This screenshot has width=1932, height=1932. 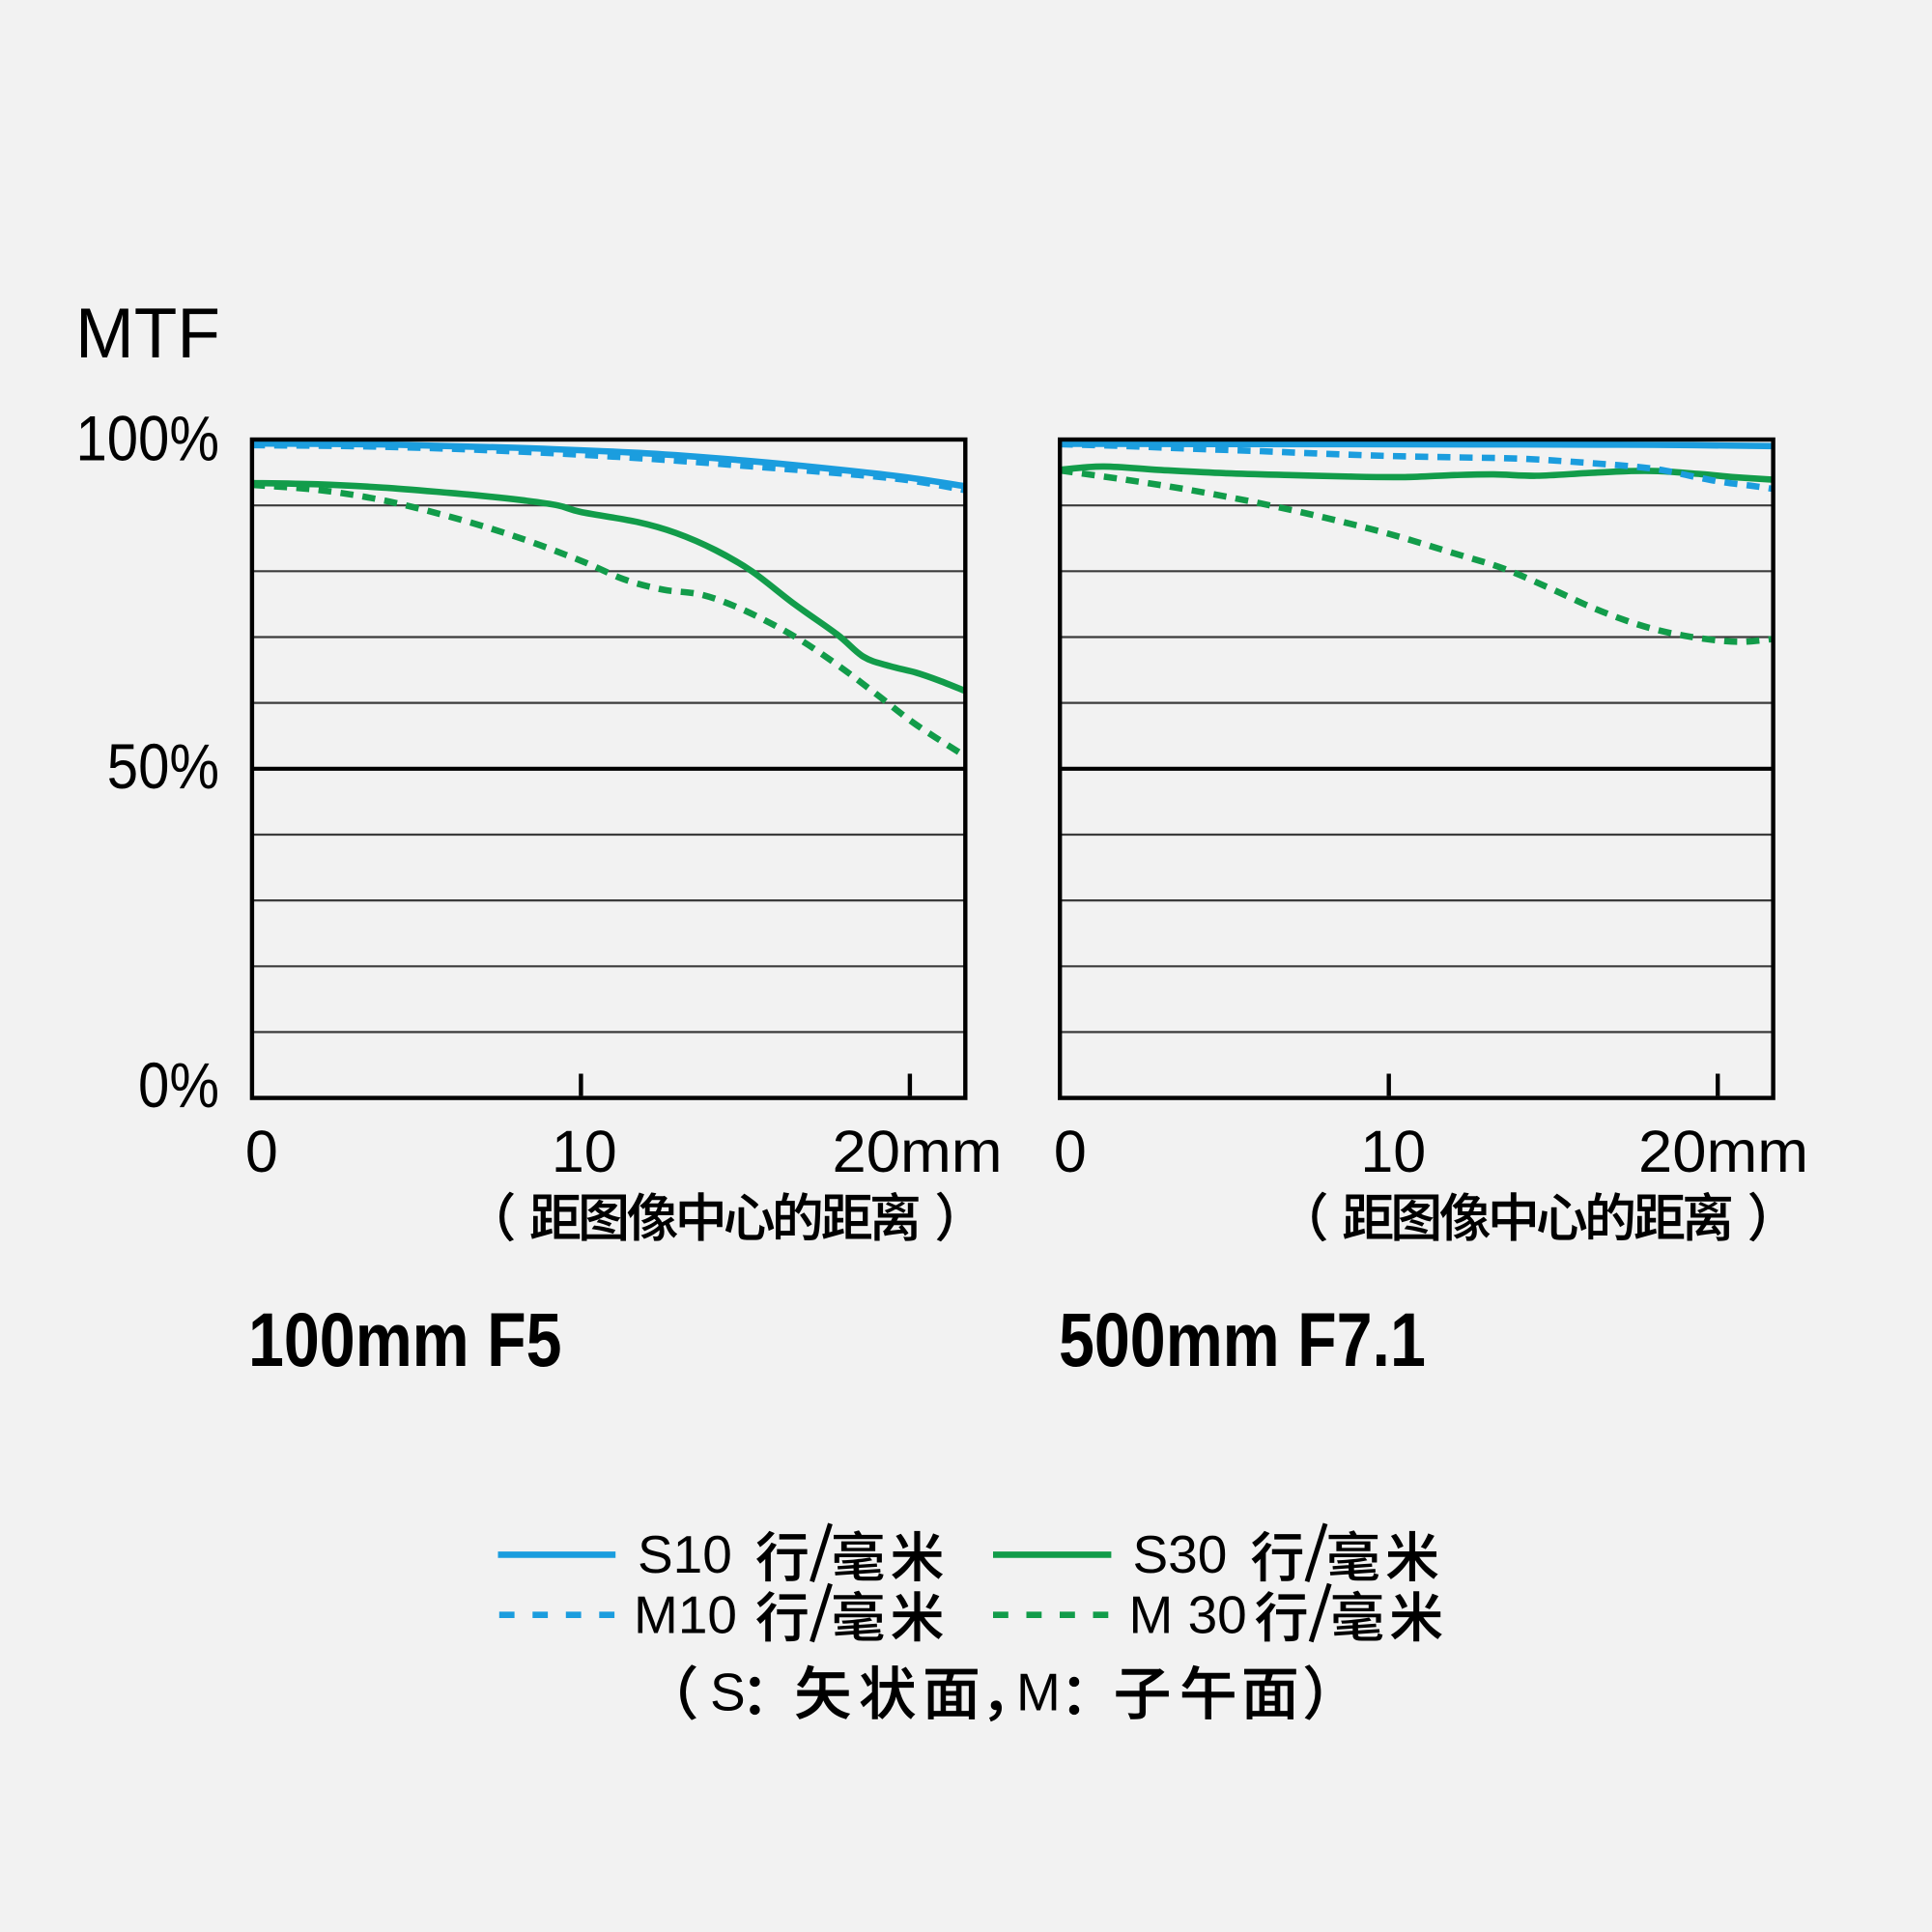 I want to click on svg-text: S10, so click(x=685, y=1554).